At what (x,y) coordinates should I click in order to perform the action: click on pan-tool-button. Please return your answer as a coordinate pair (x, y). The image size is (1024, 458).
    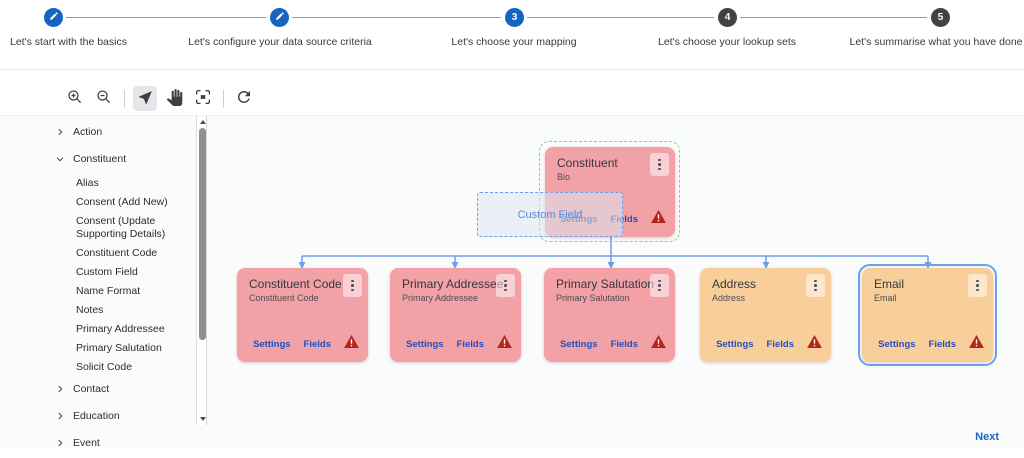
    Looking at the image, I should click on (174, 98).